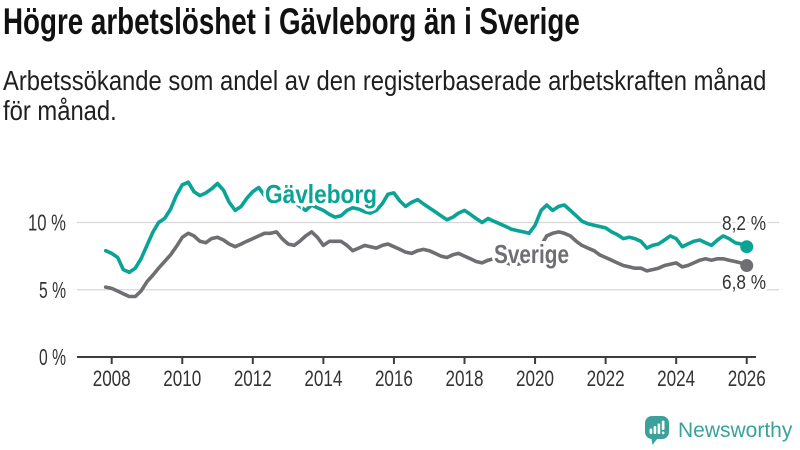  I want to click on logo-bubble-shape, so click(657, 430).